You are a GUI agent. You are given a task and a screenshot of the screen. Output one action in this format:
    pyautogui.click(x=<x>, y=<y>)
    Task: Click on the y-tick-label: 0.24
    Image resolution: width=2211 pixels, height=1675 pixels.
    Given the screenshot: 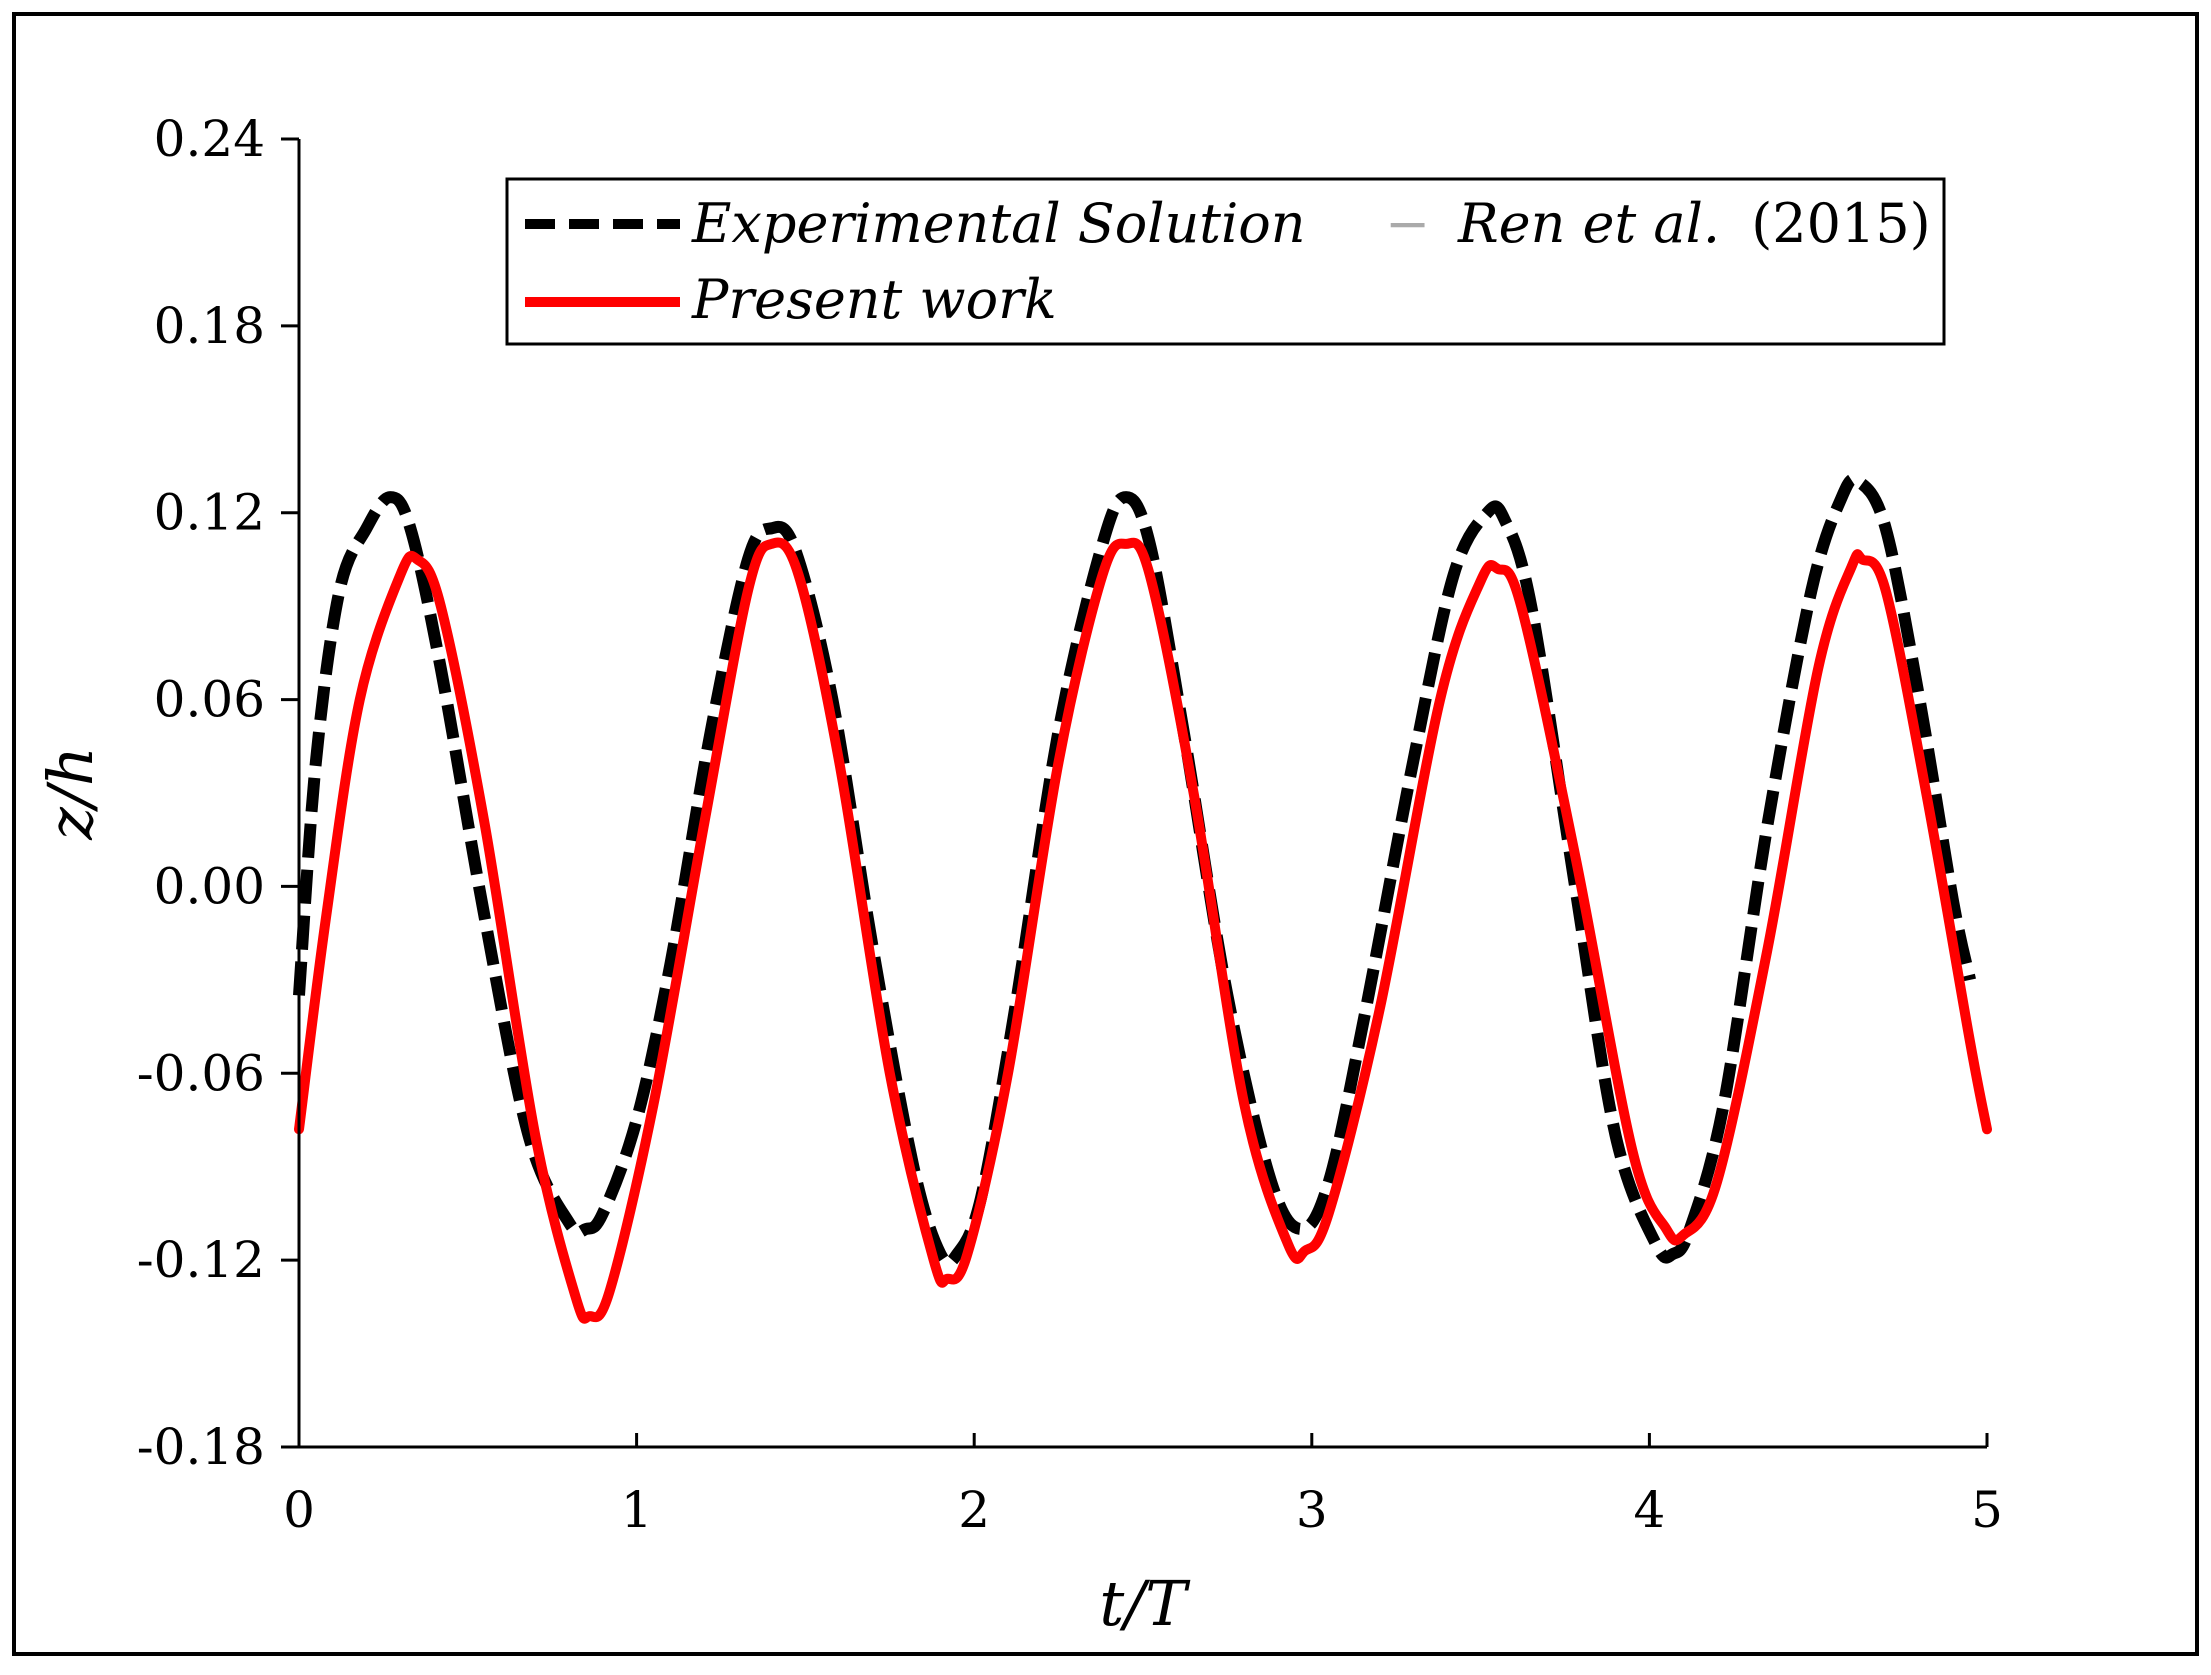 What is the action you would take?
    pyautogui.click(x=209, y=139)
    